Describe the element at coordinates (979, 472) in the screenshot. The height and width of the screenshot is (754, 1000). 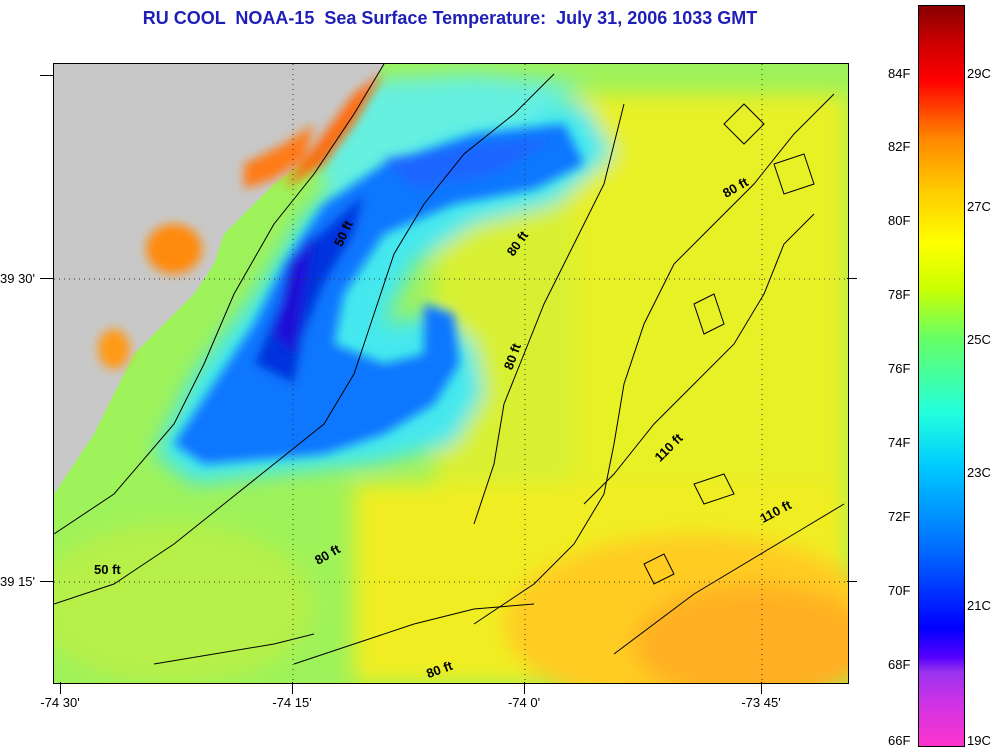
I see `colorbar-c-label: 23C` at that location.